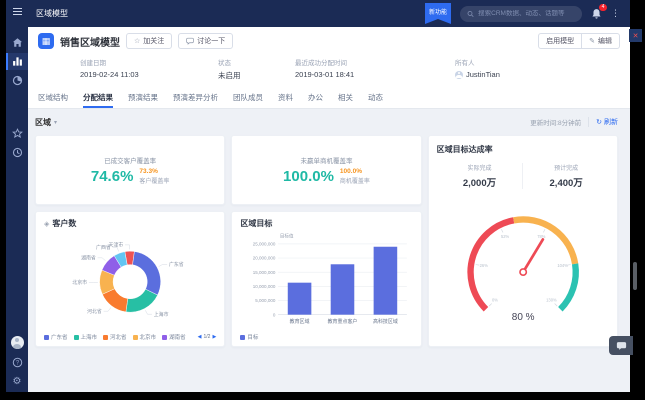 The width and height of the screenshot is (645, 400). Describe the element at coordinates (565, 176) in the screenshot. I see `gauge-stat-target: 预计完成 2,400万` at that location.